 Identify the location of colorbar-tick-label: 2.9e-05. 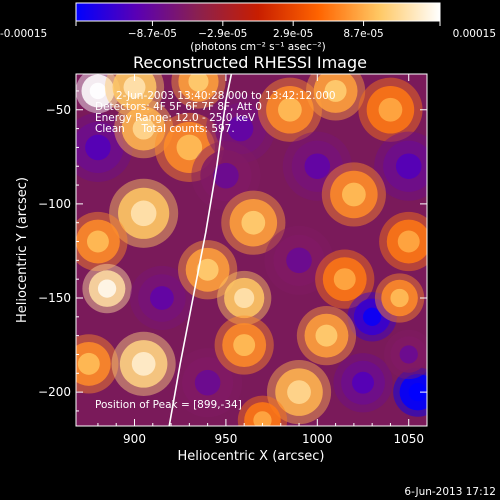
(293, 34).